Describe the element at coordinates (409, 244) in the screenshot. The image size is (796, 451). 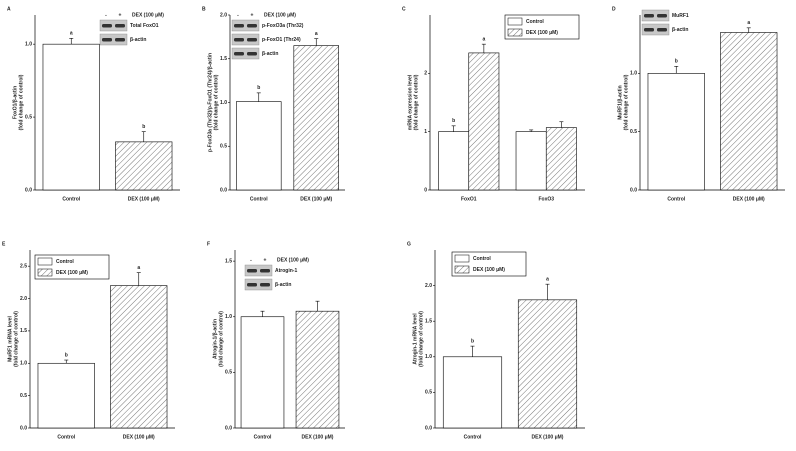
I see `panel-letter: G` at that location.